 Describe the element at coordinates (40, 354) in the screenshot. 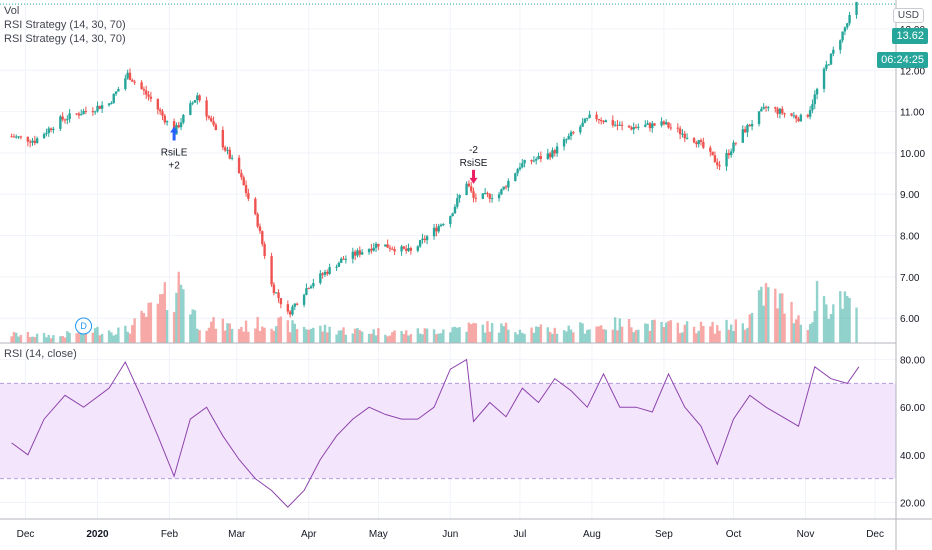

I see `legend-rsi: RSI (14, close)` at that location.